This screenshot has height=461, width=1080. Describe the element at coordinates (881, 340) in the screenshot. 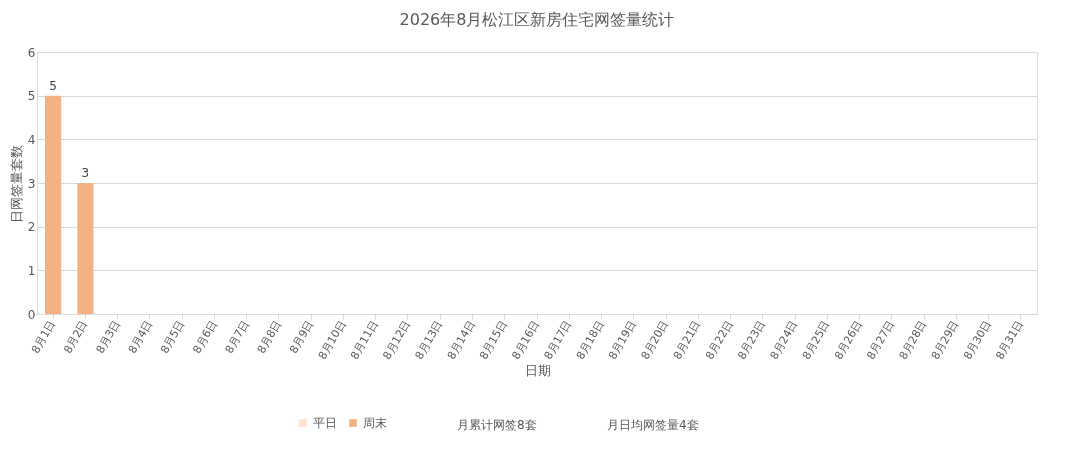

I see `x-tick-label: 8月27日` at that location.